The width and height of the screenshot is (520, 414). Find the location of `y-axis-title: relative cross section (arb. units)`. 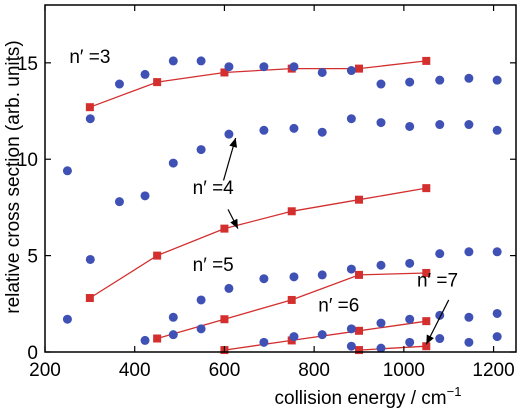

y-axis-title: relative cross section (arb. units) is located at coordinates (13, 177).